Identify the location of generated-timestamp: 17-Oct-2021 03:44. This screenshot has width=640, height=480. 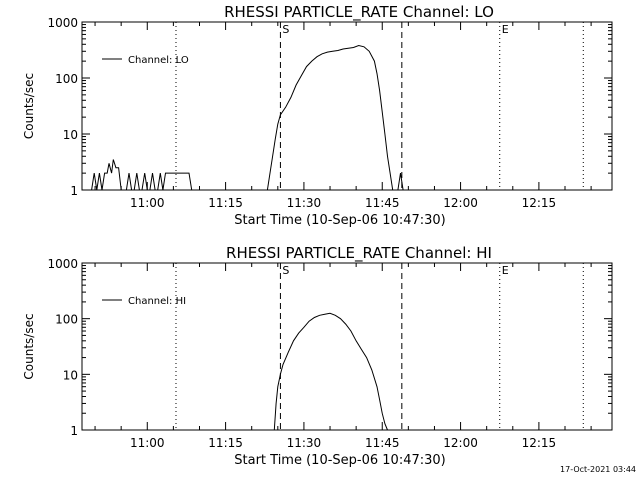
(598, 469).